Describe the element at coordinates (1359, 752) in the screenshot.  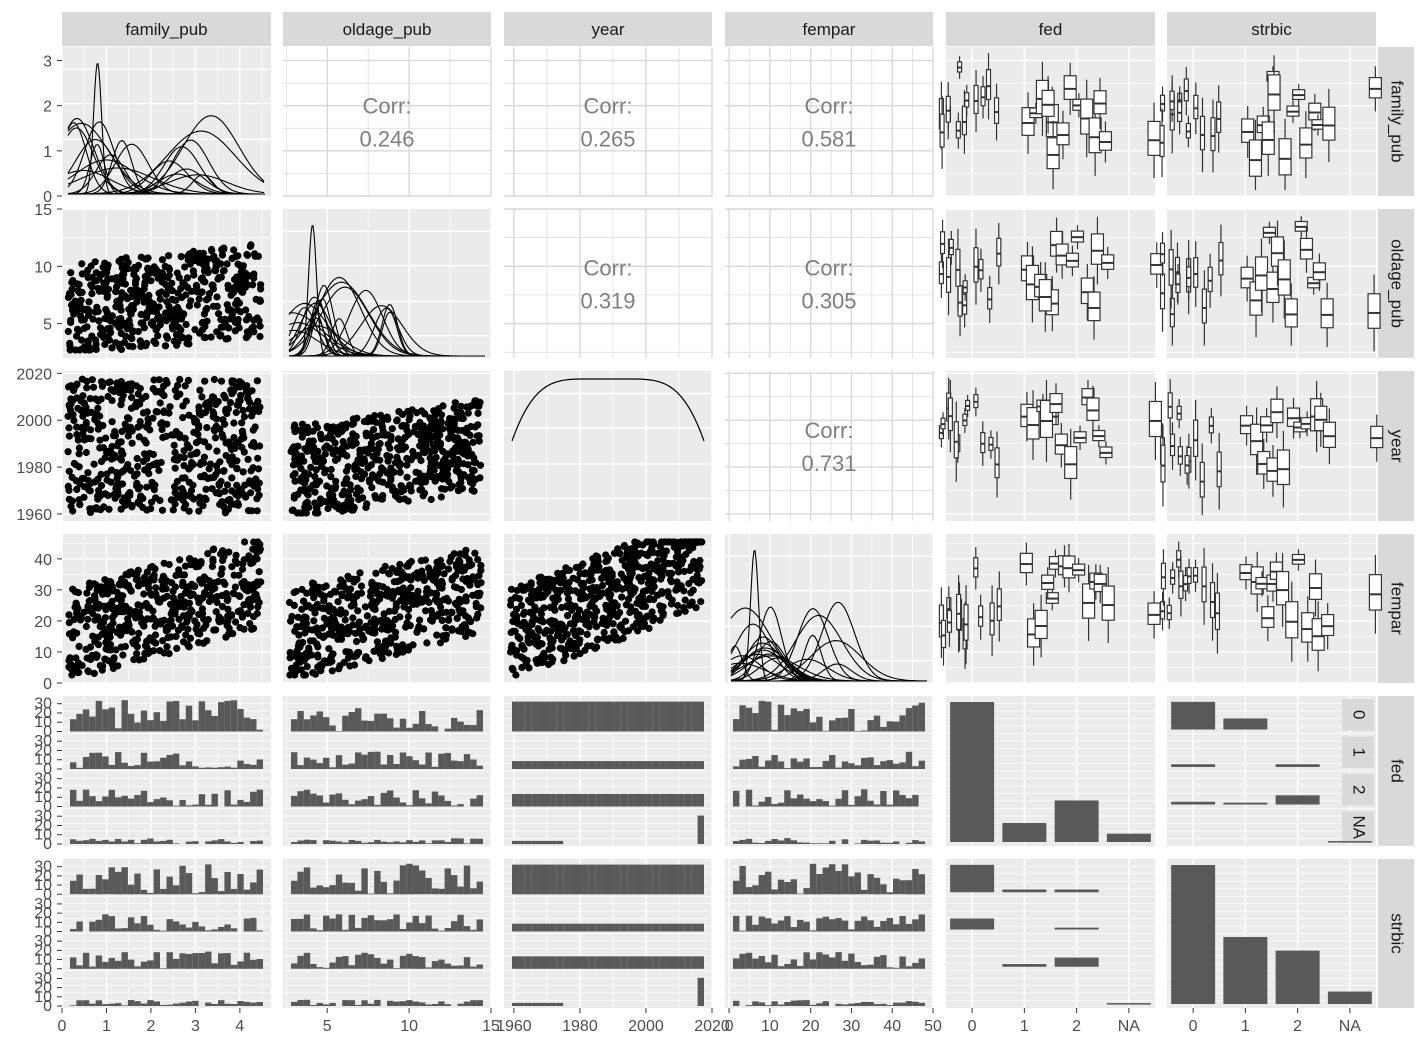
I see `sub-strip-label: 1` at that location.